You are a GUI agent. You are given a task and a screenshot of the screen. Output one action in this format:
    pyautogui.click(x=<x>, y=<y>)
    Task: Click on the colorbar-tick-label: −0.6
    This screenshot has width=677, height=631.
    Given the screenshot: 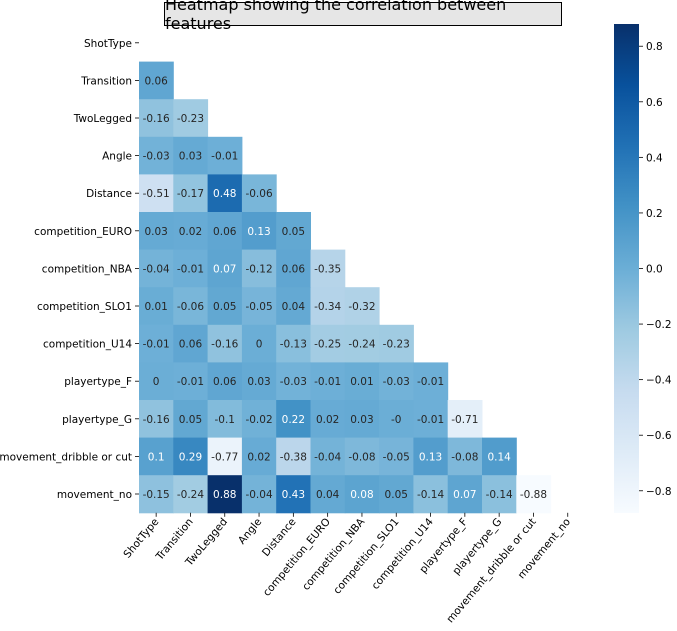 What is the action you would take?
    pyautogui.click(x=659, y=436)
    